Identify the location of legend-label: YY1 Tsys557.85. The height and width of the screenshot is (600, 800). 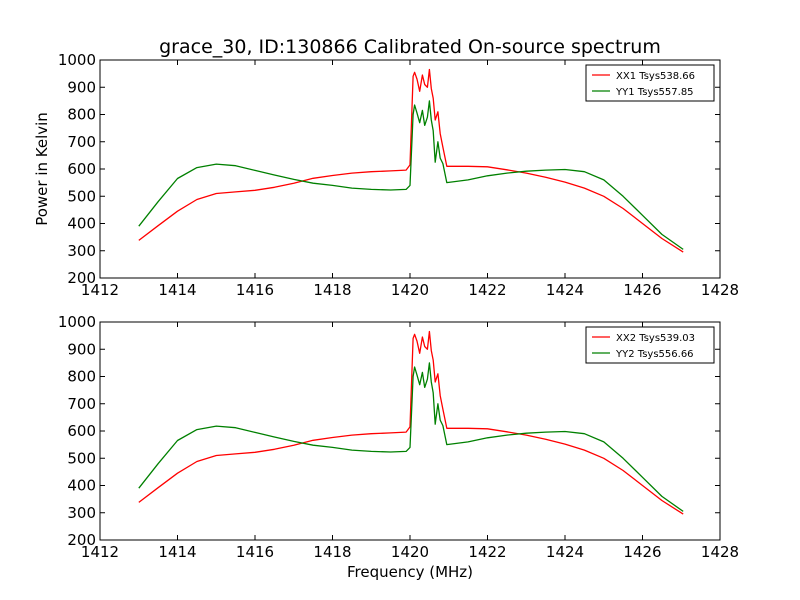
(654, 92).